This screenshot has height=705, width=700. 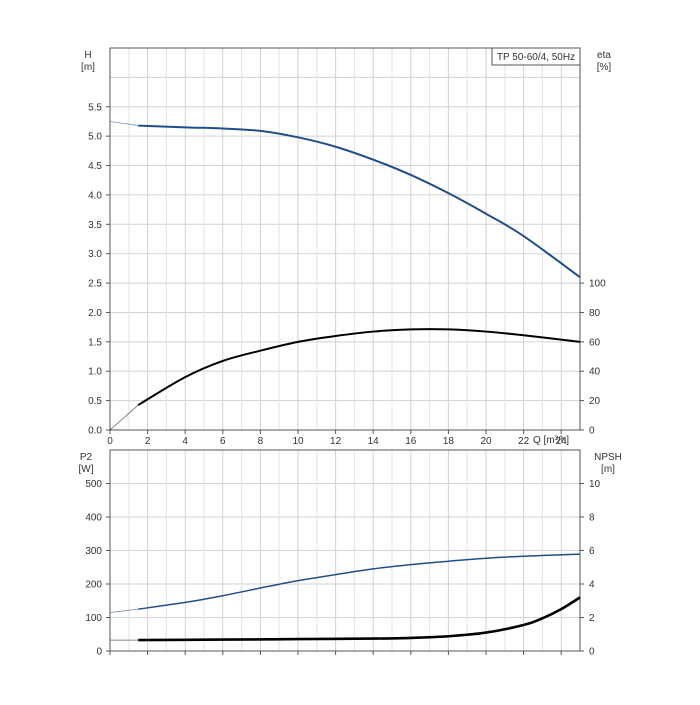 I want to click on eta-tick-label: 80, so click(x=595, y=313).